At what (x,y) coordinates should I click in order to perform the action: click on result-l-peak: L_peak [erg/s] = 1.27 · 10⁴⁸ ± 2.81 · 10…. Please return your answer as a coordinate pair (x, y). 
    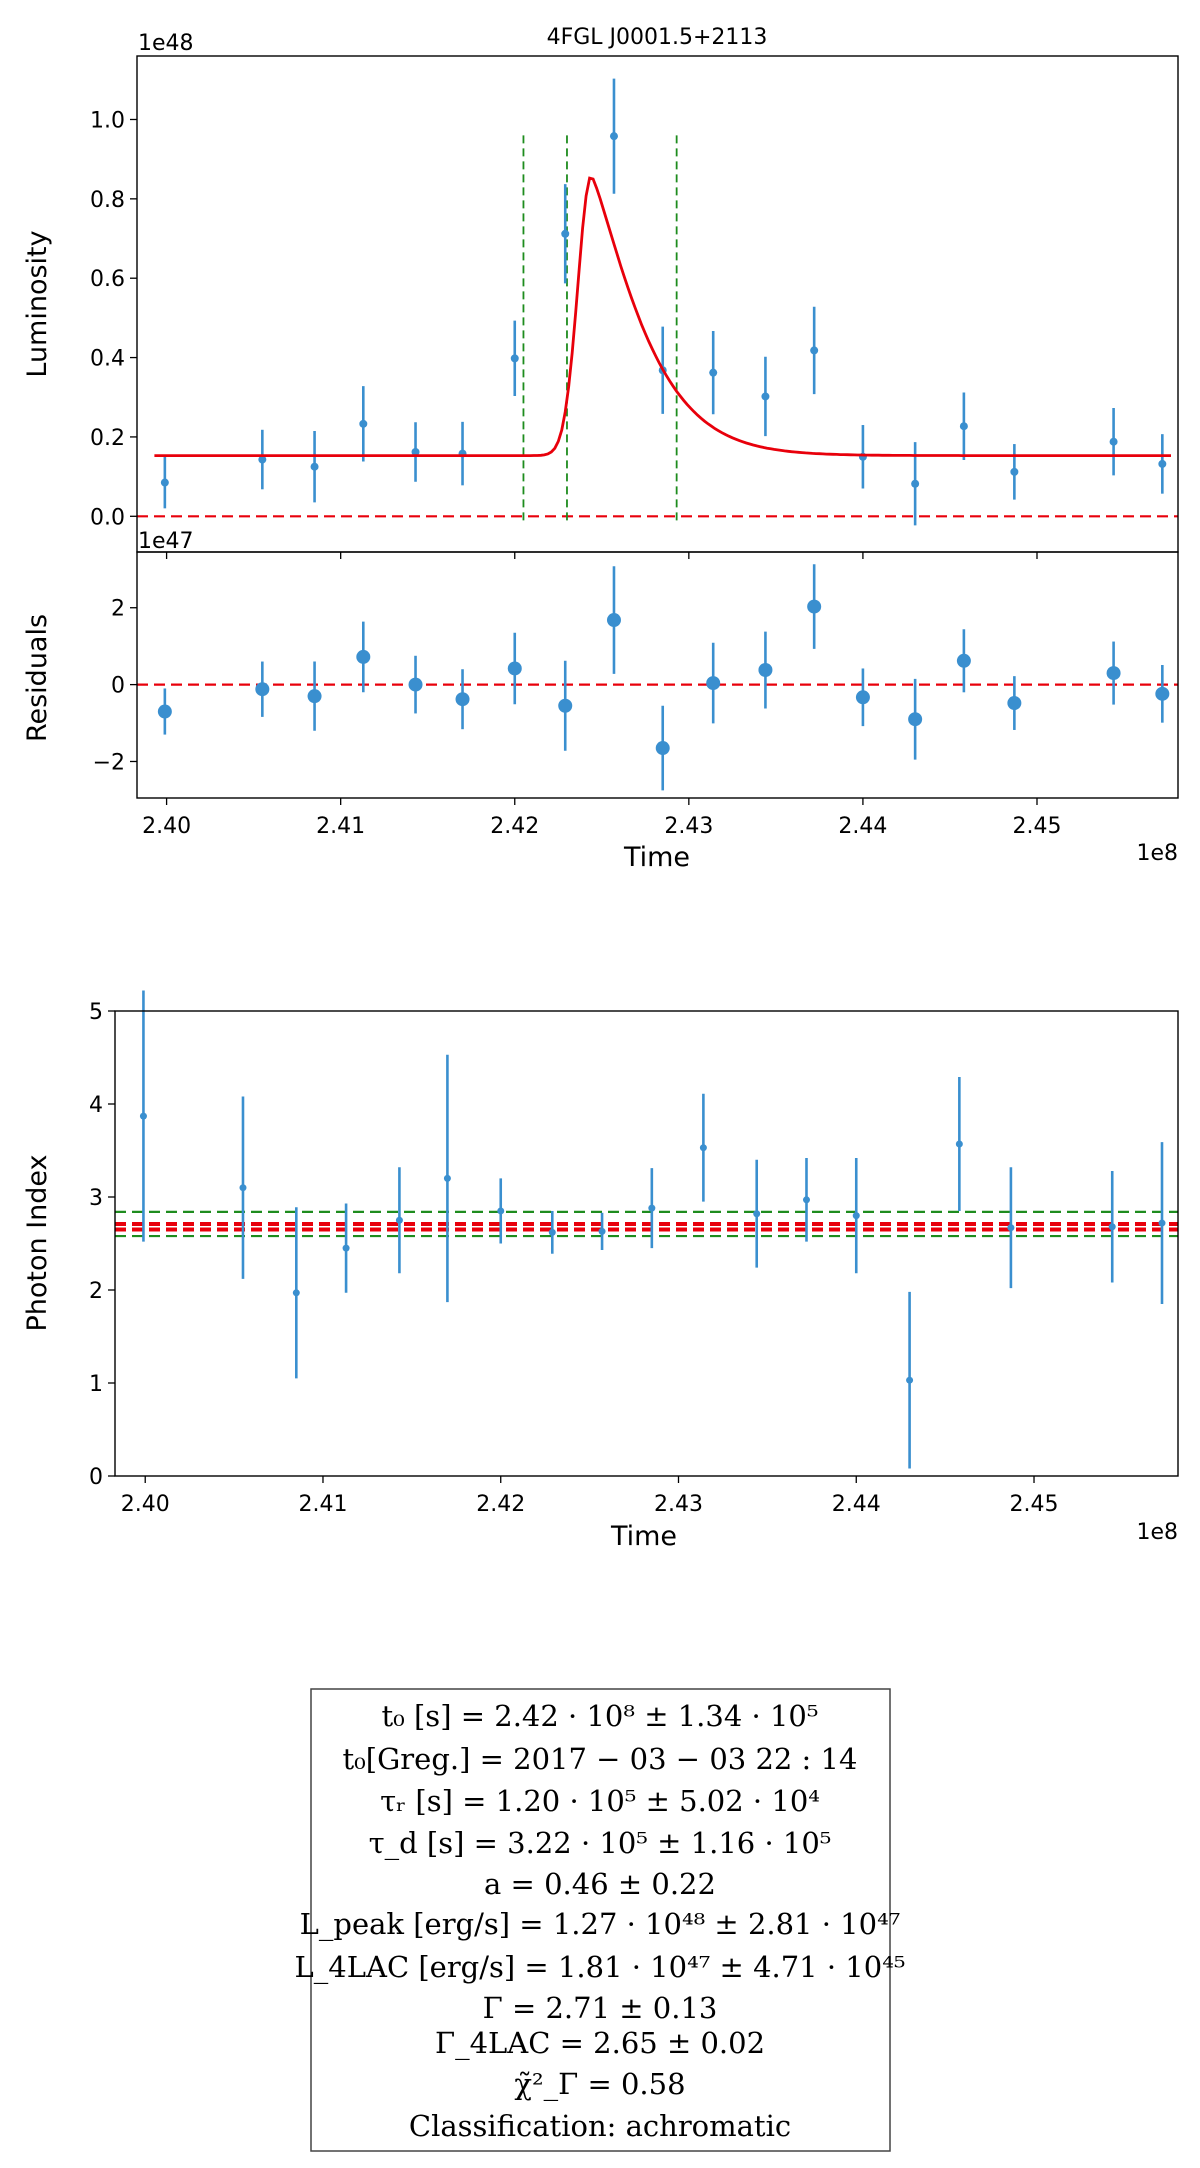
    Looking at the image, I should click on (600, 1924).